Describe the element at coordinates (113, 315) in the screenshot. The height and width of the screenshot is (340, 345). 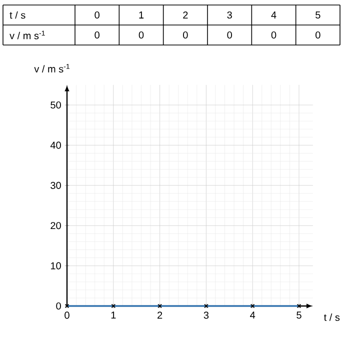
I see `x-tick-label: 1` at that location.